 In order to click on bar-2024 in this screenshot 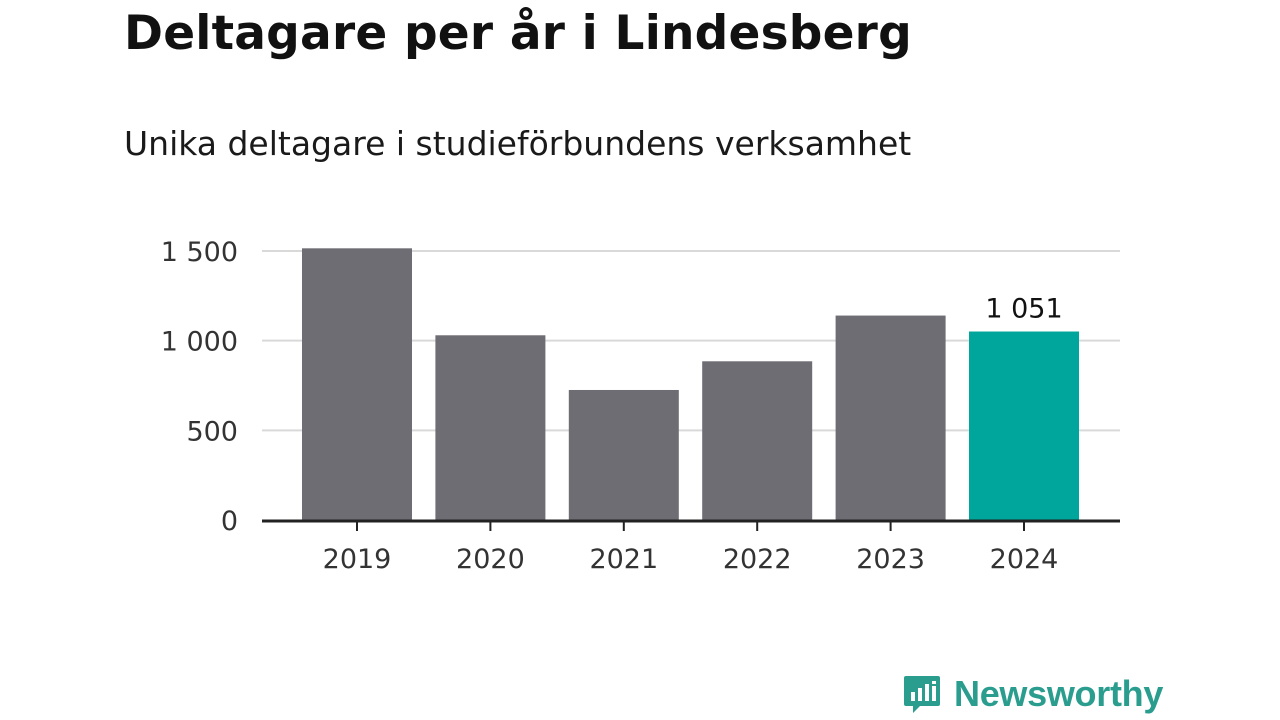, I will do `click(1024, 425)`.